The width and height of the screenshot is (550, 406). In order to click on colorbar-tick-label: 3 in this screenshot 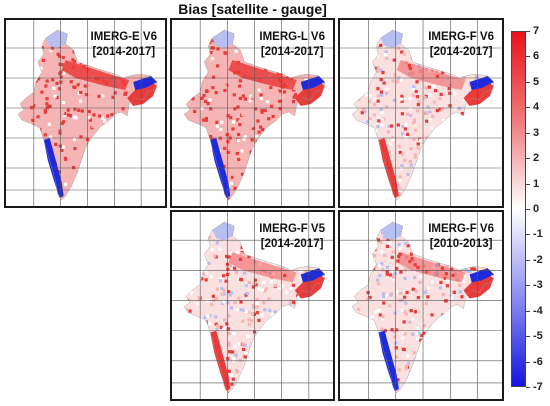, I will do `click(536, 132)`.